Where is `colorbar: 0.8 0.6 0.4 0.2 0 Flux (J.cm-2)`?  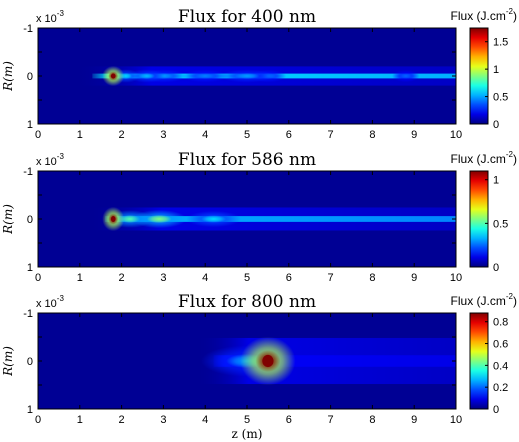 colorbar: 0.8 0.6 0.4 0.2 0 Flux (J.cm-2) is located at coordinates (484, 354).